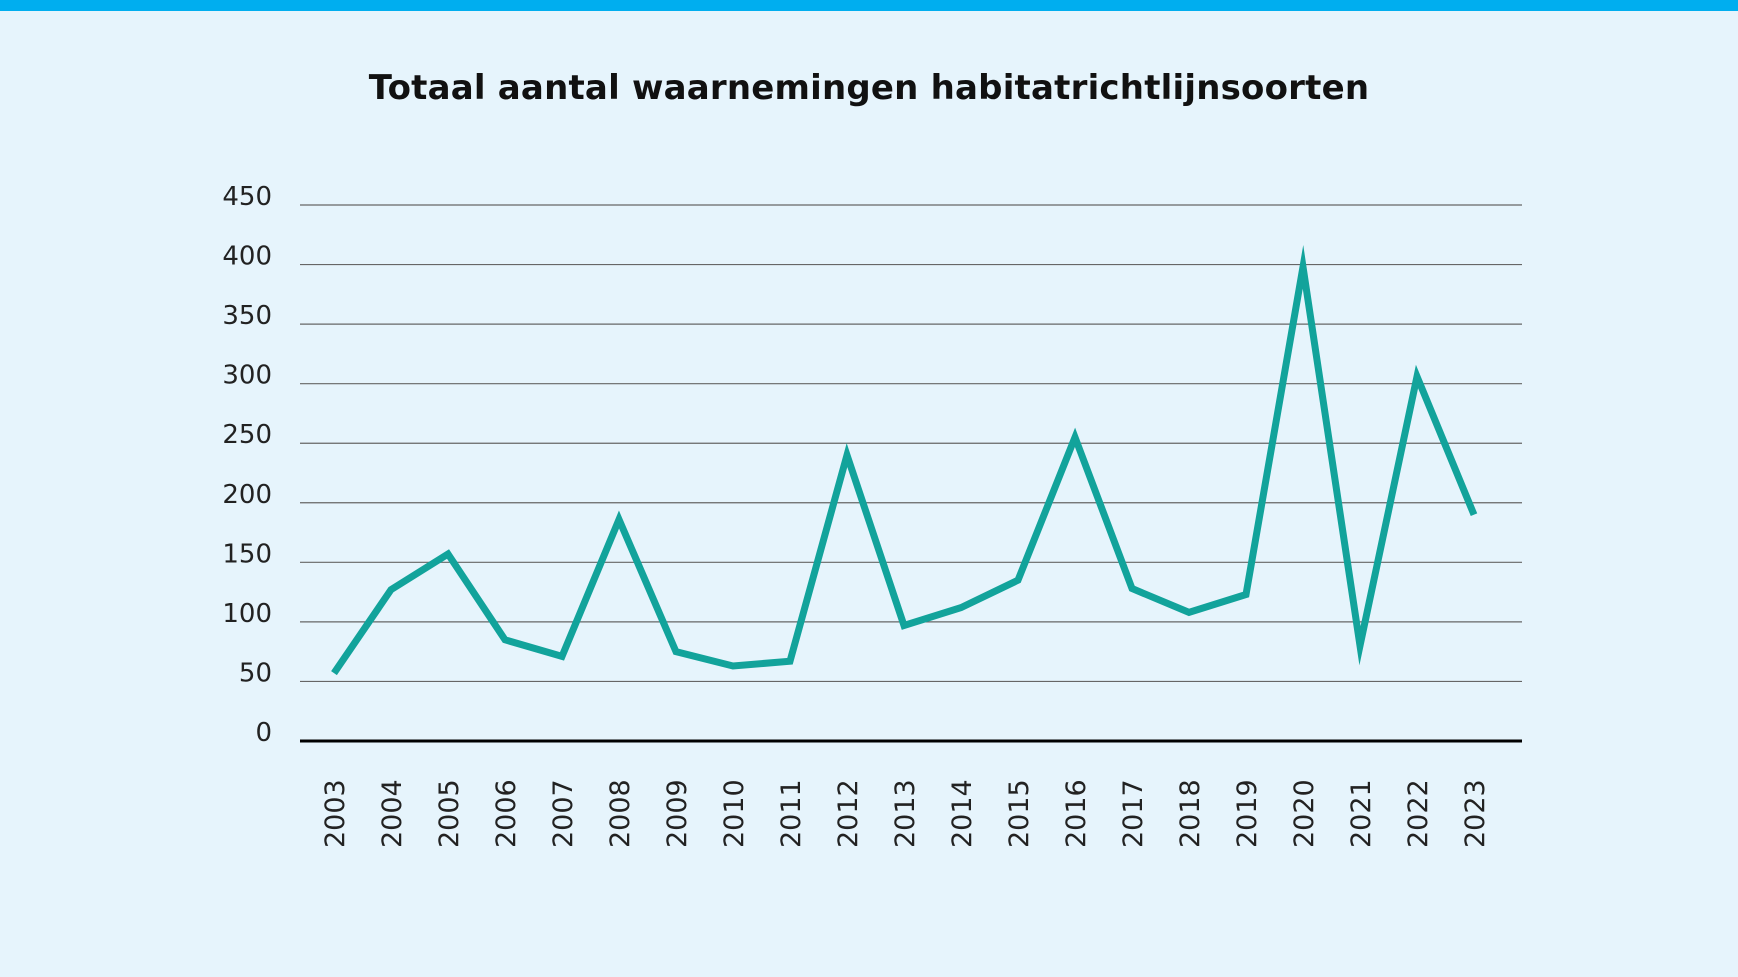  What do you see at coordinates (791, 813) in the screenshot?
I see `x-tick-label: 2011` at bounding box center [791, 813].